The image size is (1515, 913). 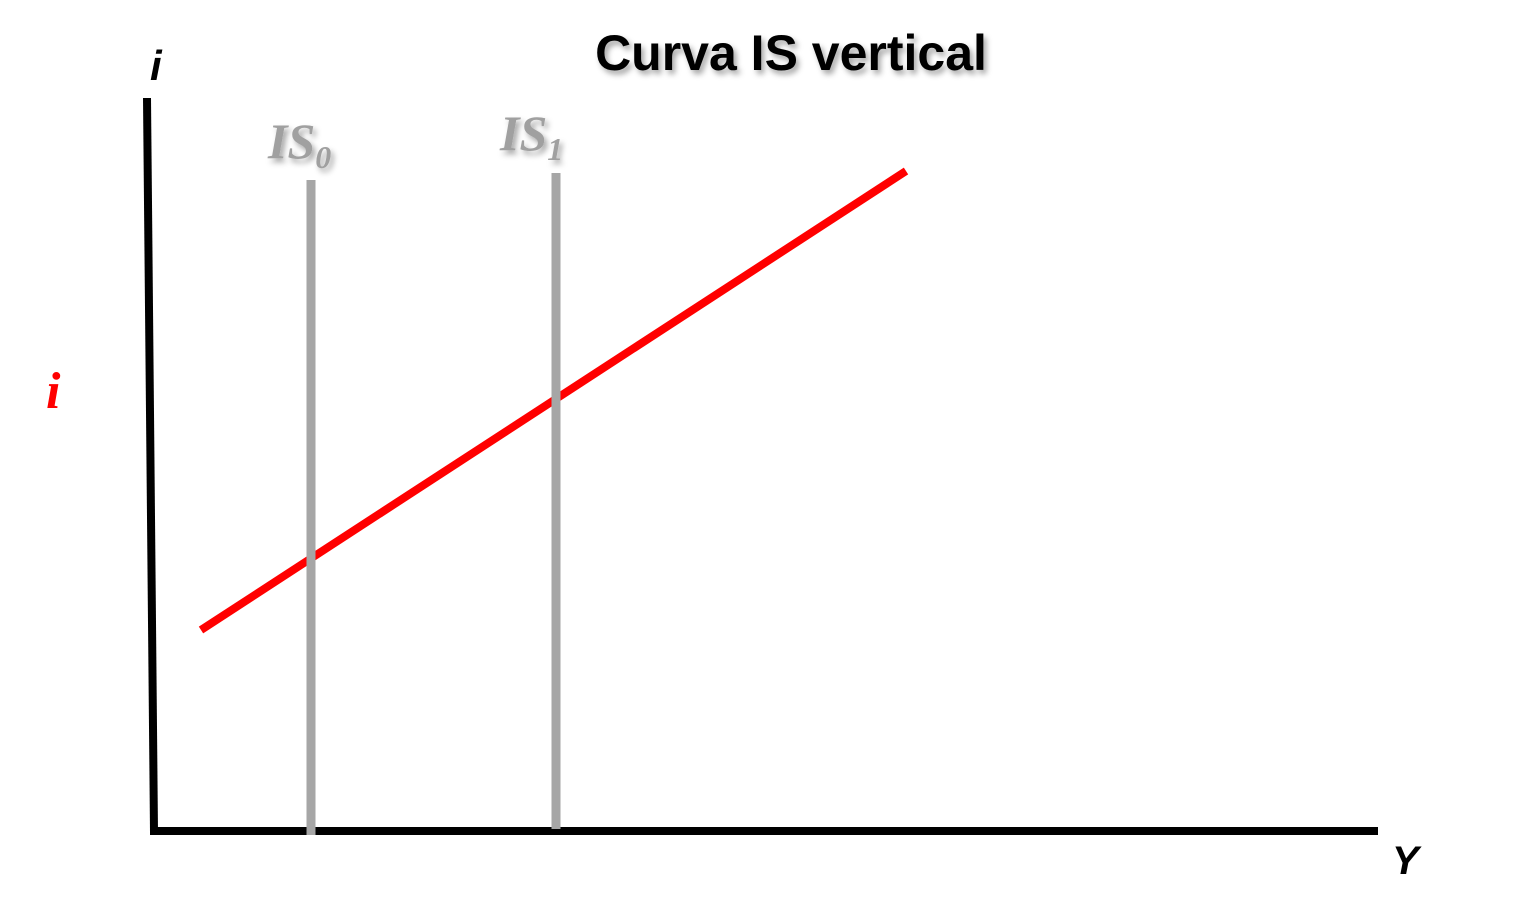 I want to click on x-axis-label: Y, so click(x=1407, y=861).